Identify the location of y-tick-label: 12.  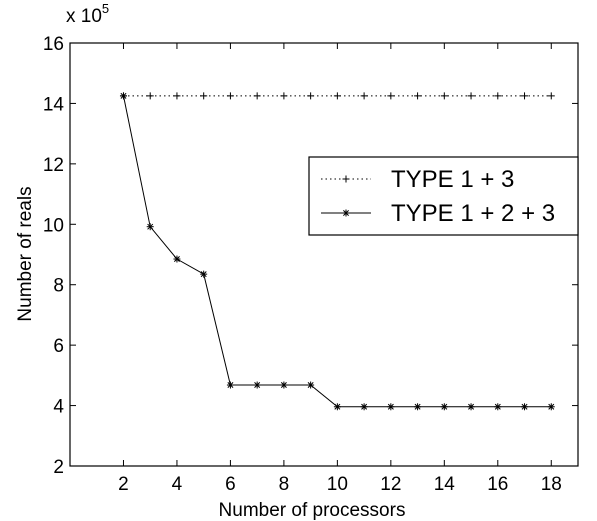
(53, 165).